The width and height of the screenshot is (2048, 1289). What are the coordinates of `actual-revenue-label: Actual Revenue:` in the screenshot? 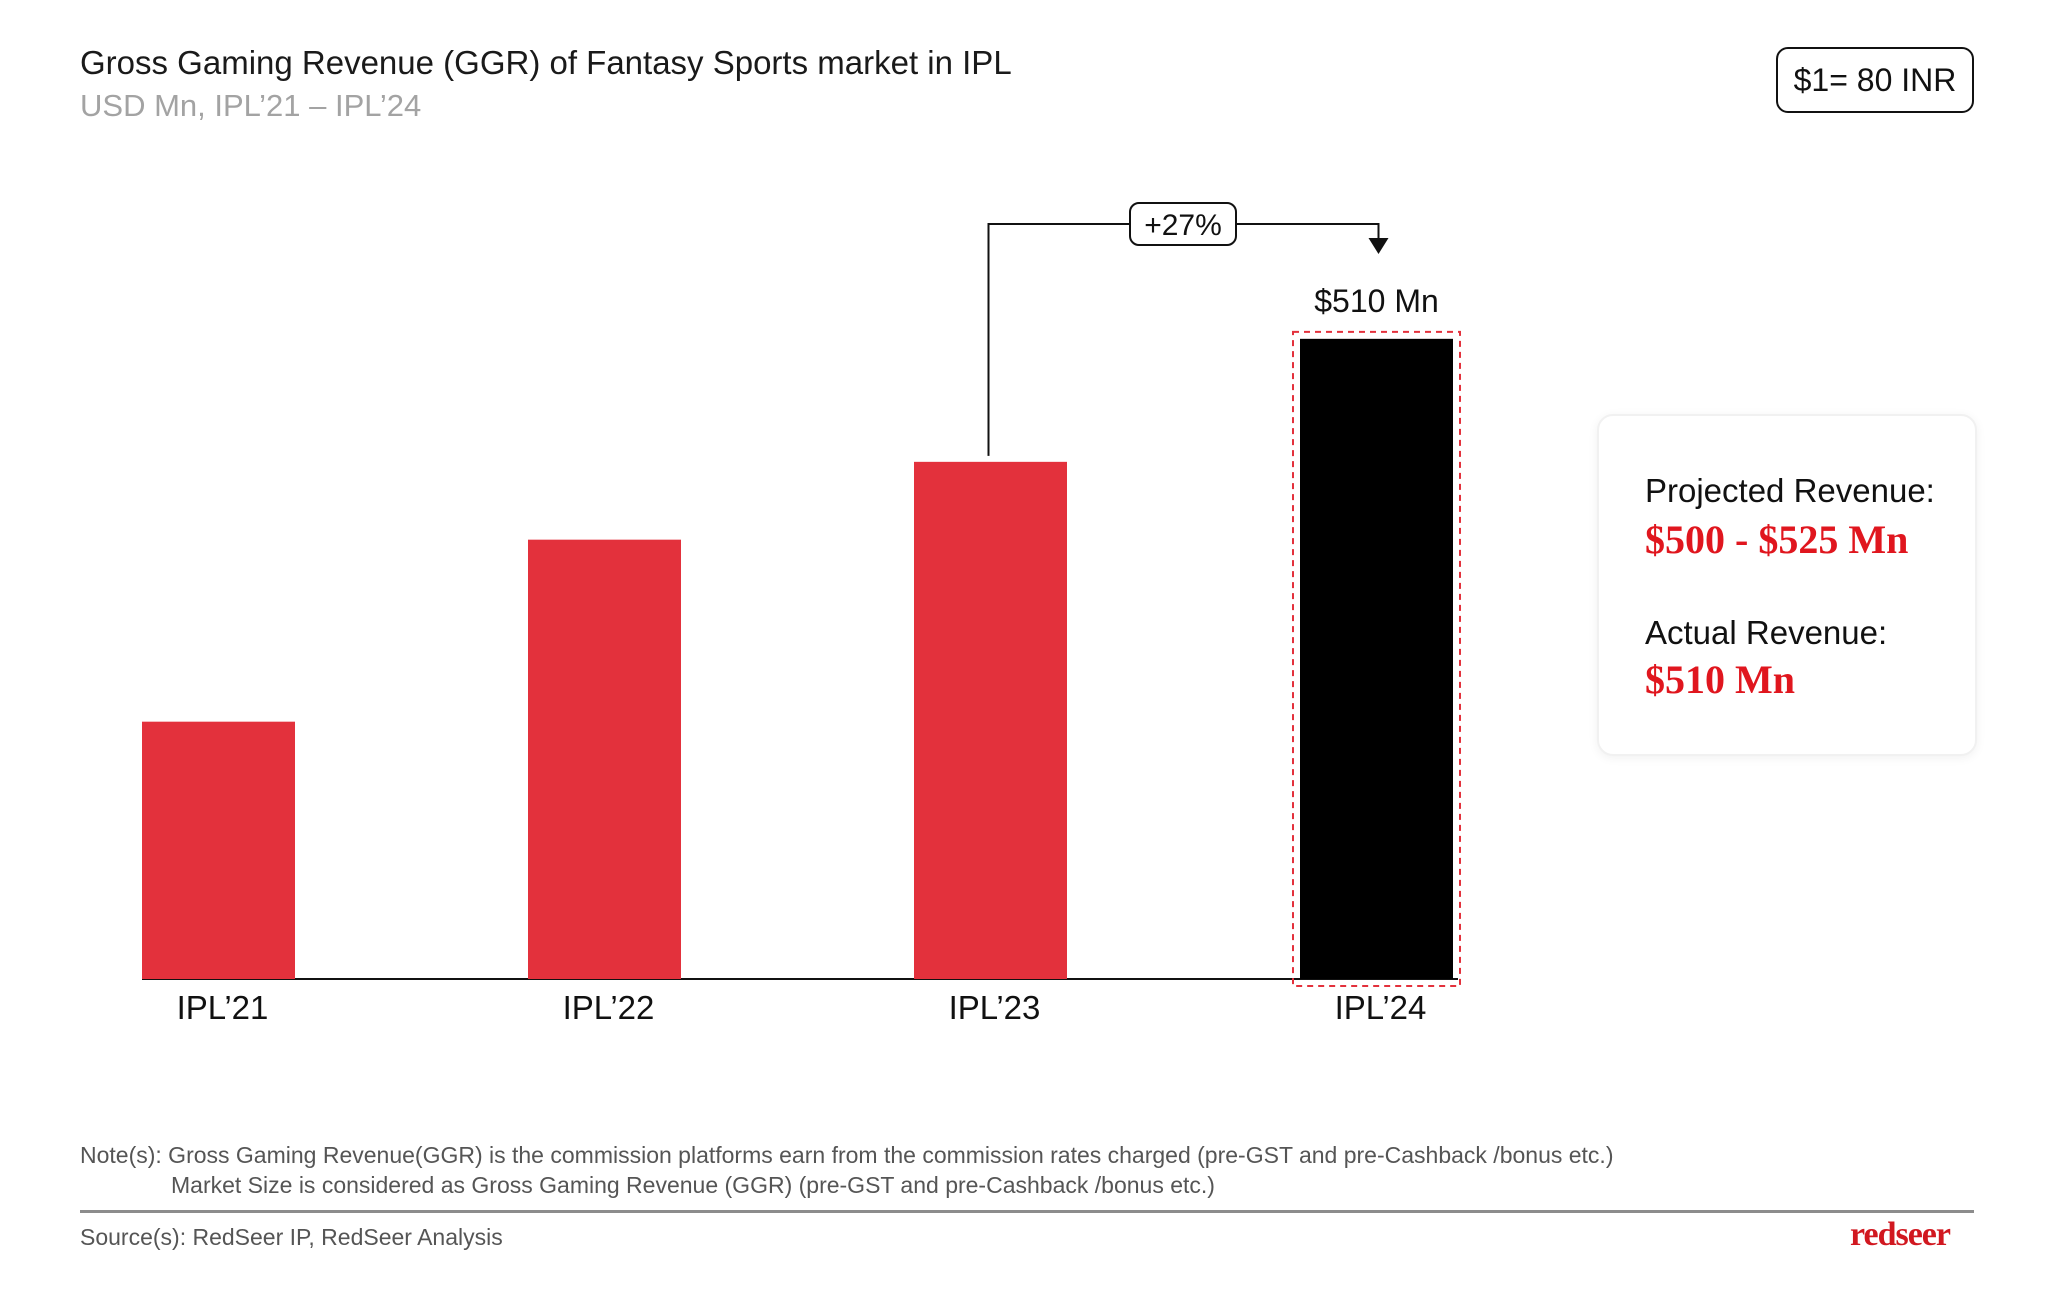 It's located at (1766, 632).